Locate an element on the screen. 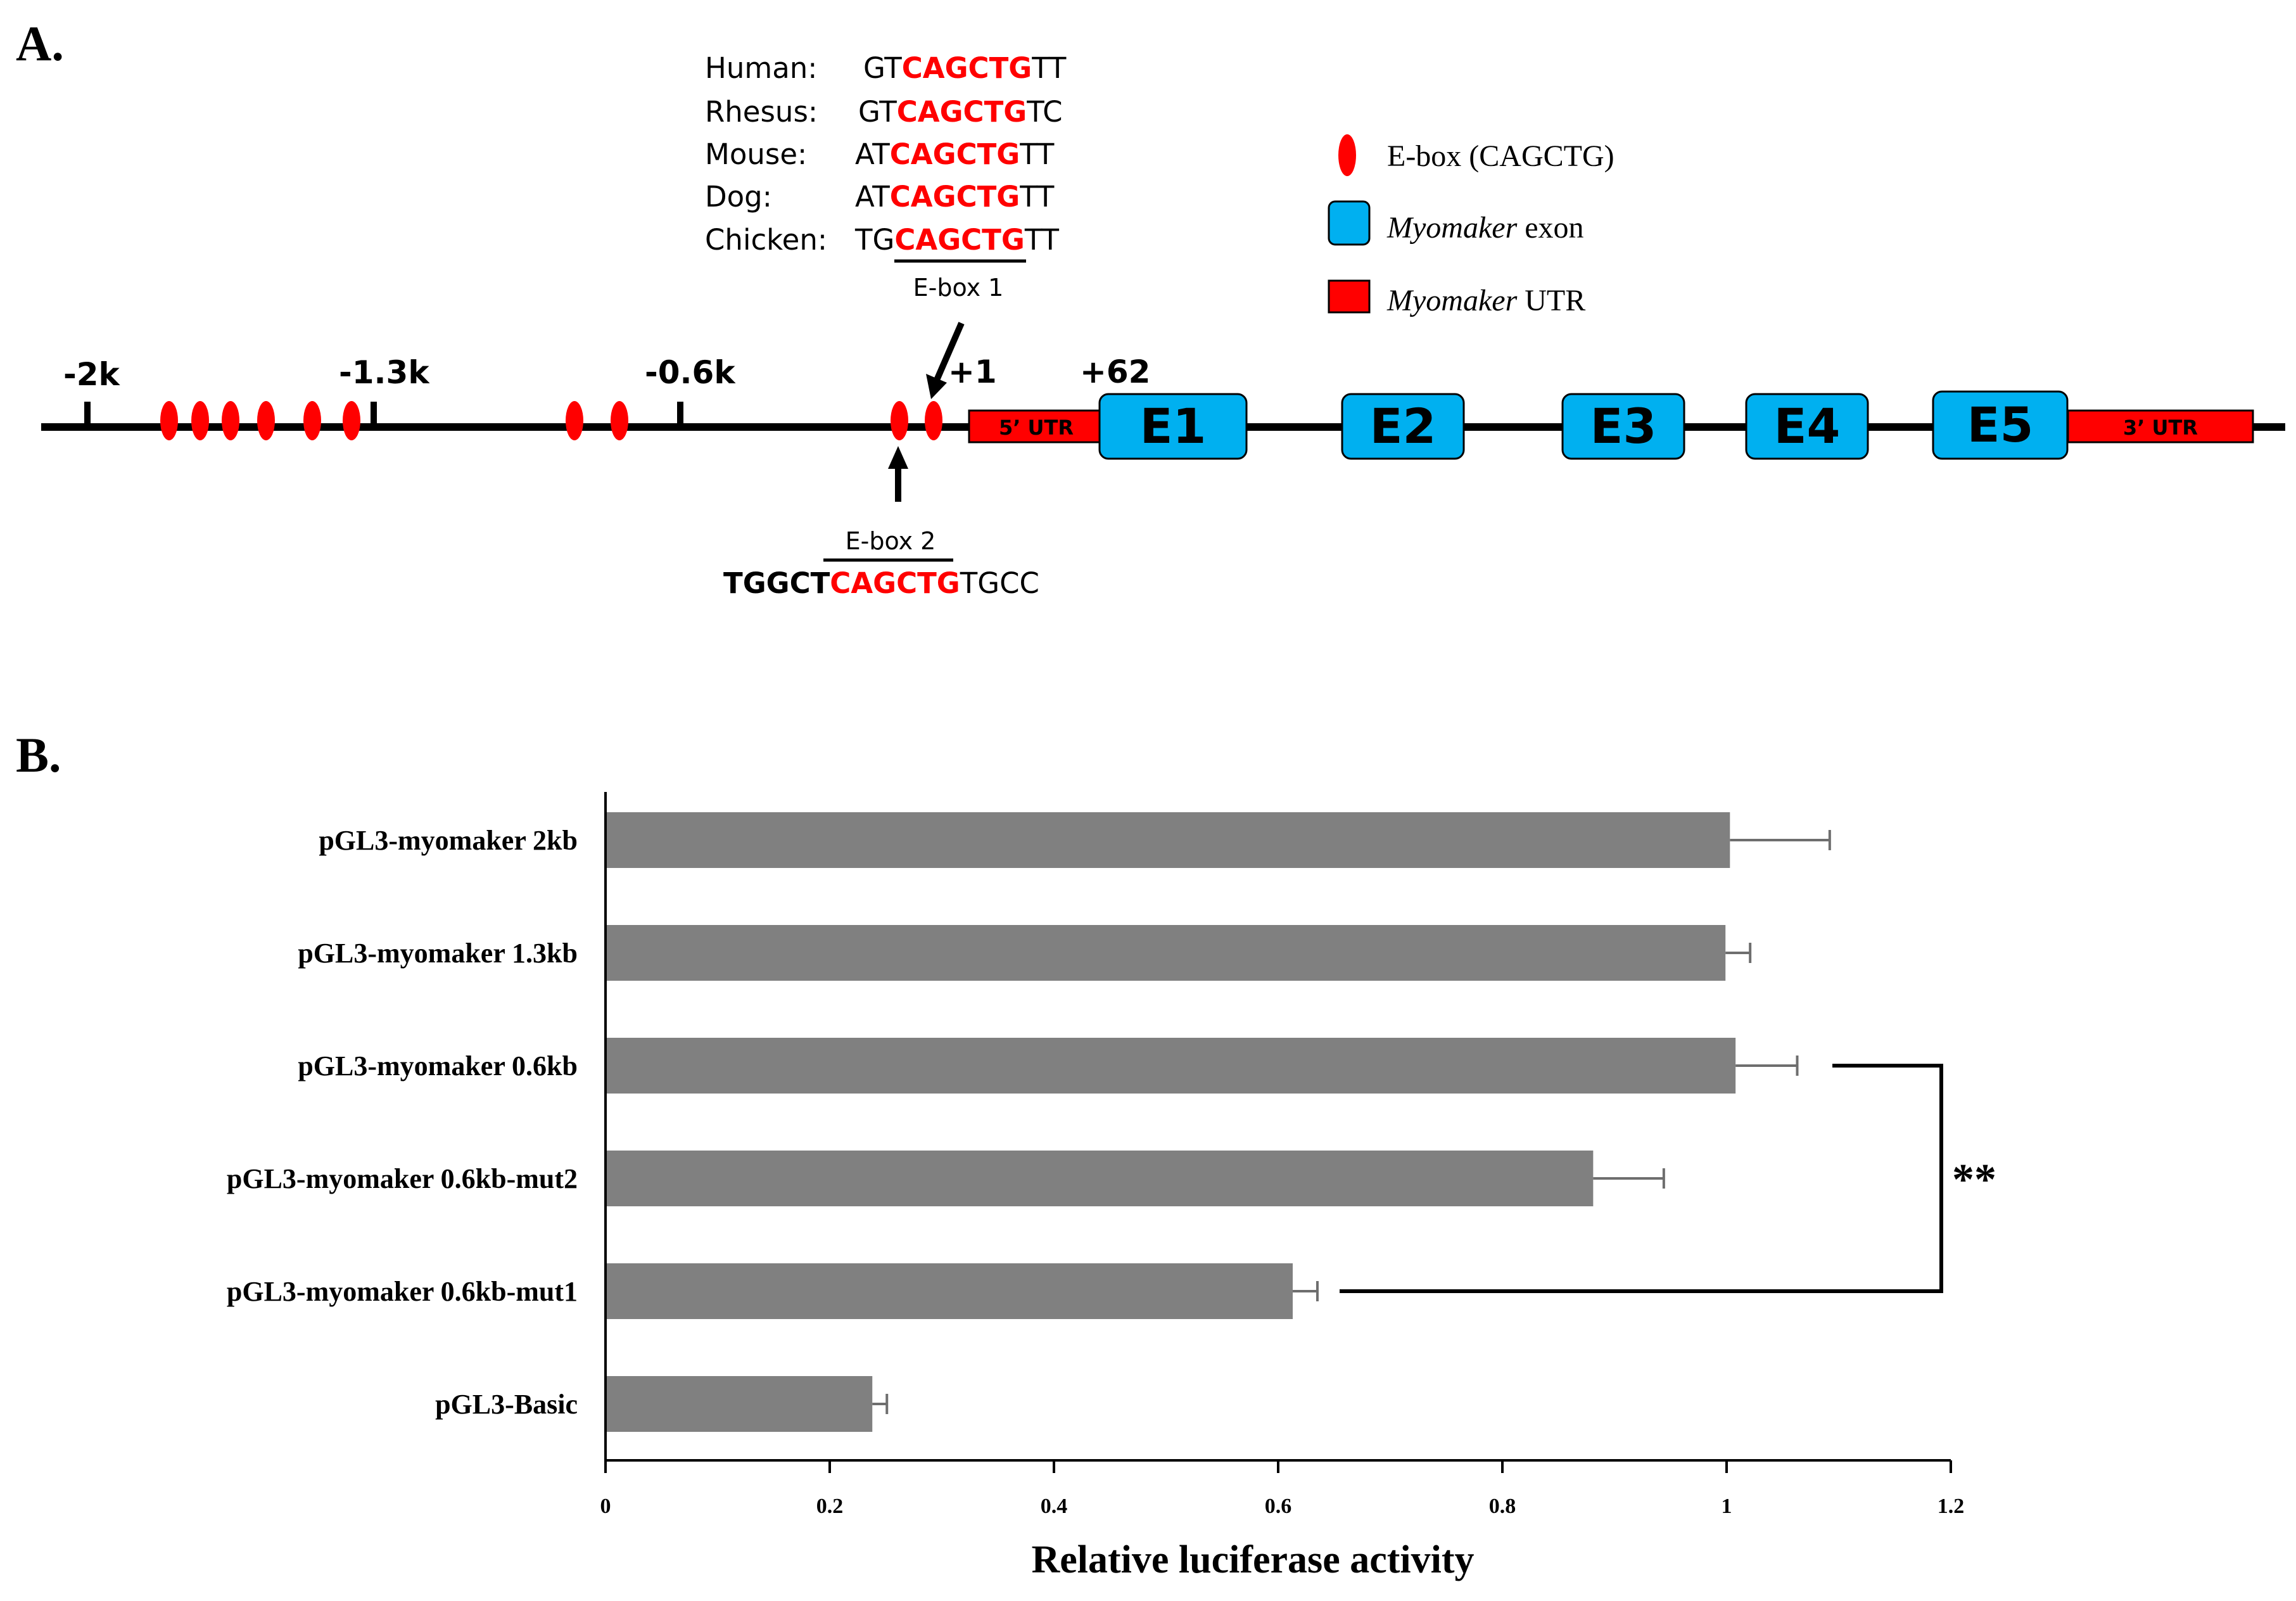 This screenshot has width=2296, height=1601. panel-a-label: A. is located at coordinates (40, 43).